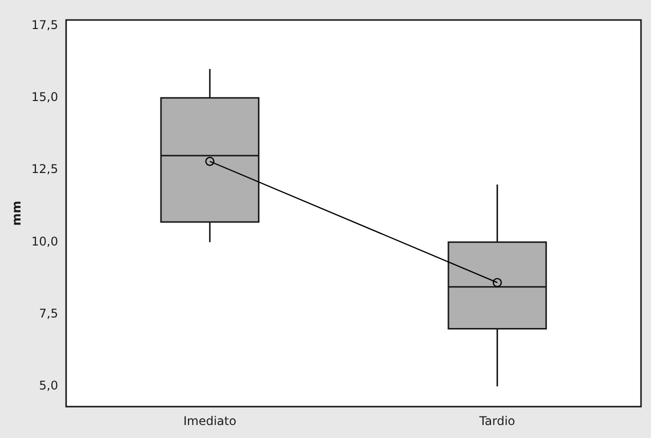  What do you see at coordinates (44, 169) in the screenshot?
I see `y-tick-label: 12,5` at bounding box center [44, 169].